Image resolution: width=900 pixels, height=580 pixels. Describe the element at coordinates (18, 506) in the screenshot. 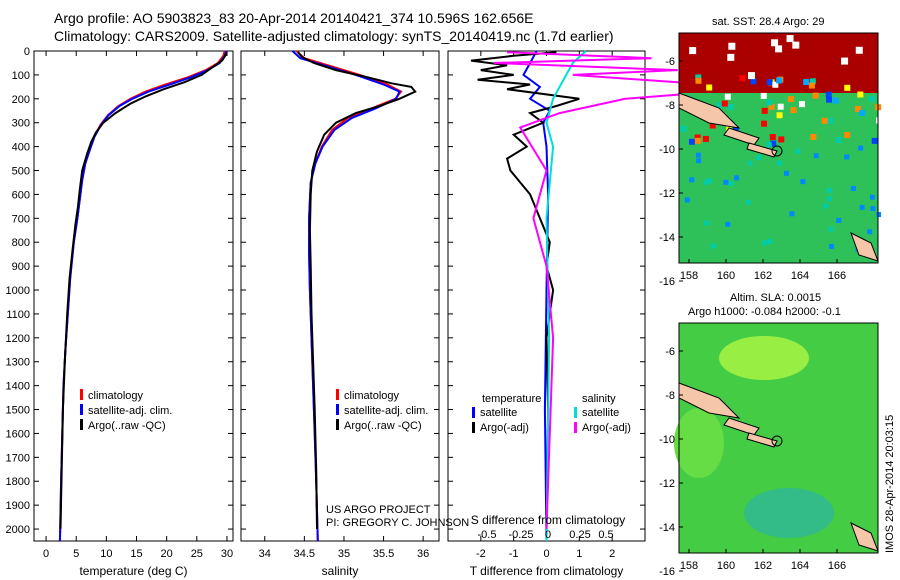

I see `depth-tick-label: 1900` at that location.